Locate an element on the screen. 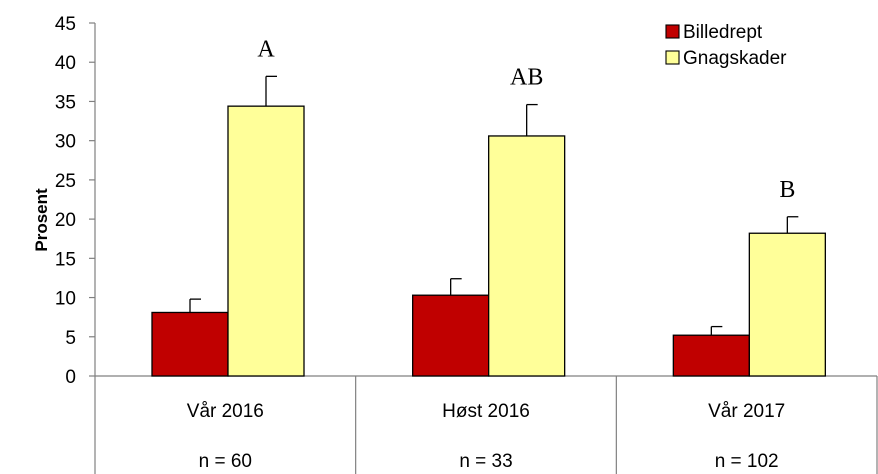 The height and width of the screenshot is (474, 878). category-label: Vår 2016 is located at coordinates (225, 411).